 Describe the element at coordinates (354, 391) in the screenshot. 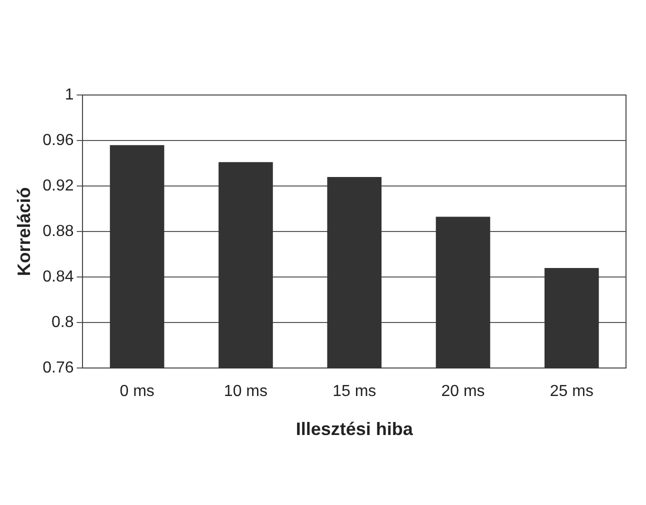

I see `x-tick-label: 15 ms` at that location.